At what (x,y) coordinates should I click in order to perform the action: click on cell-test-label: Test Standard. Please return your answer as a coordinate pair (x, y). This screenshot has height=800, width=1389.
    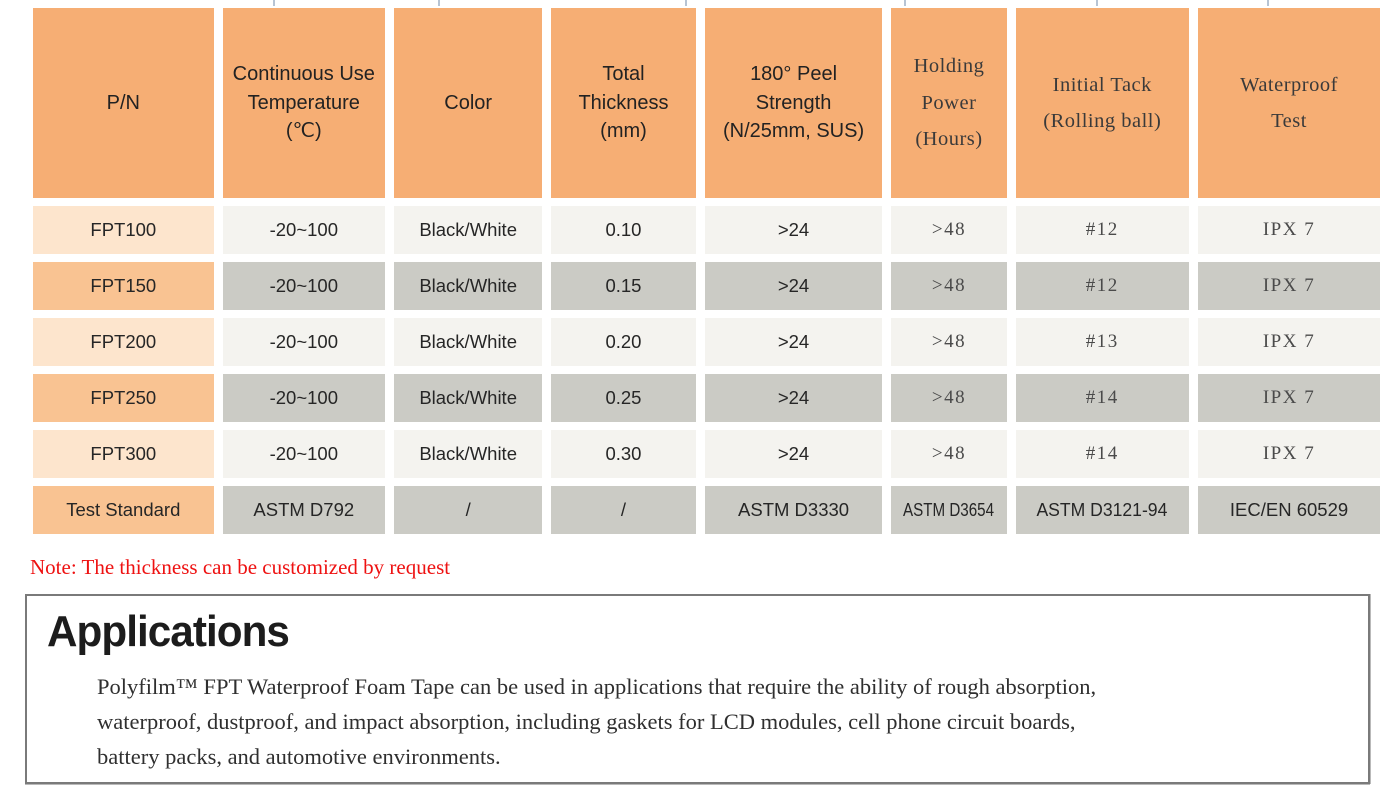
    Looking at the image, I should click on (123, 510).